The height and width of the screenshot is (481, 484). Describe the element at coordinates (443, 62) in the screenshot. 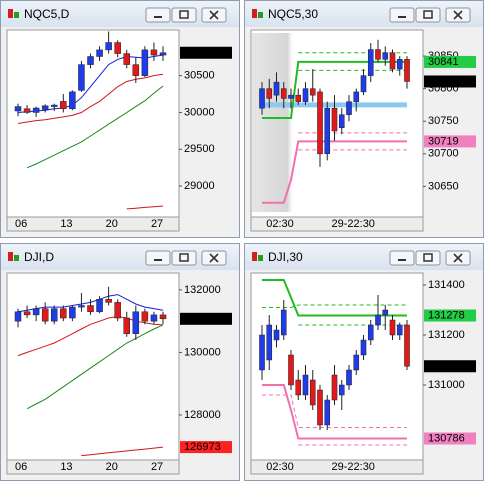

I see `price-label: 30841` at that location.